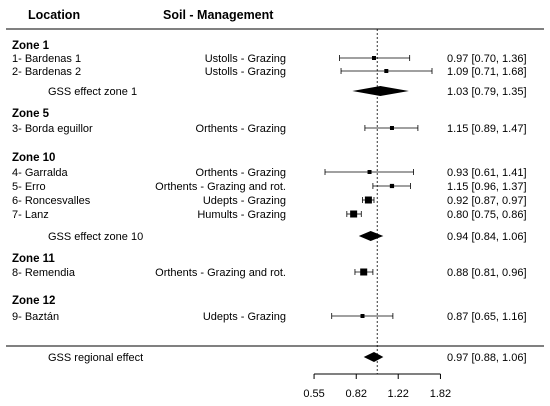  I want to click on x-axis: 0.55 0.82 1.22 1.82, so click(377, 387).